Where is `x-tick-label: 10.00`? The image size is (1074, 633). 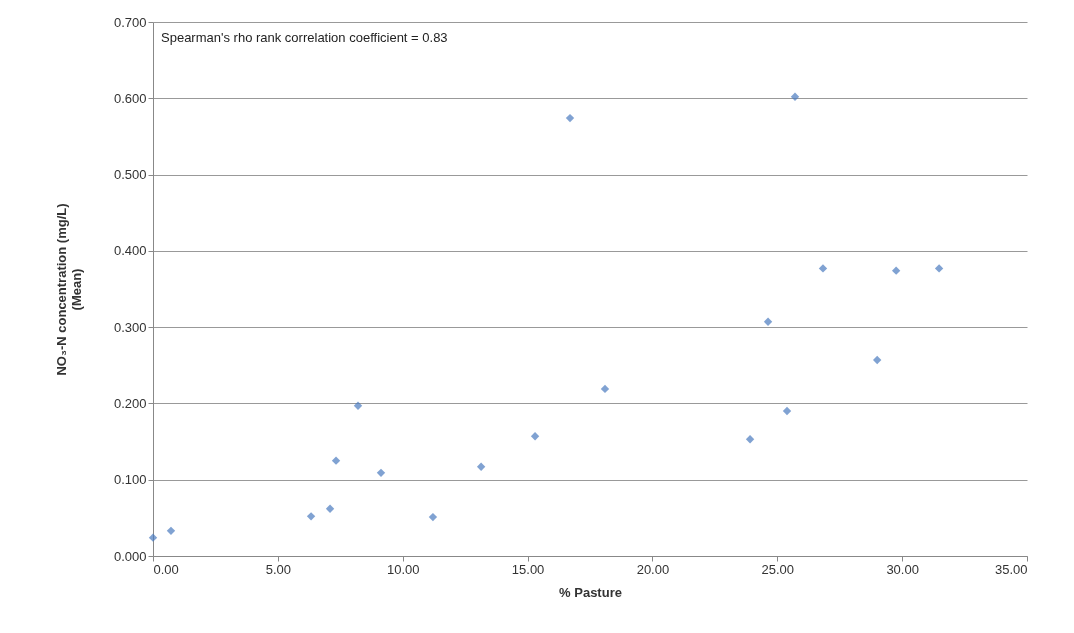 x-tick-label: 10.00 is located at coordinates (403, 569).